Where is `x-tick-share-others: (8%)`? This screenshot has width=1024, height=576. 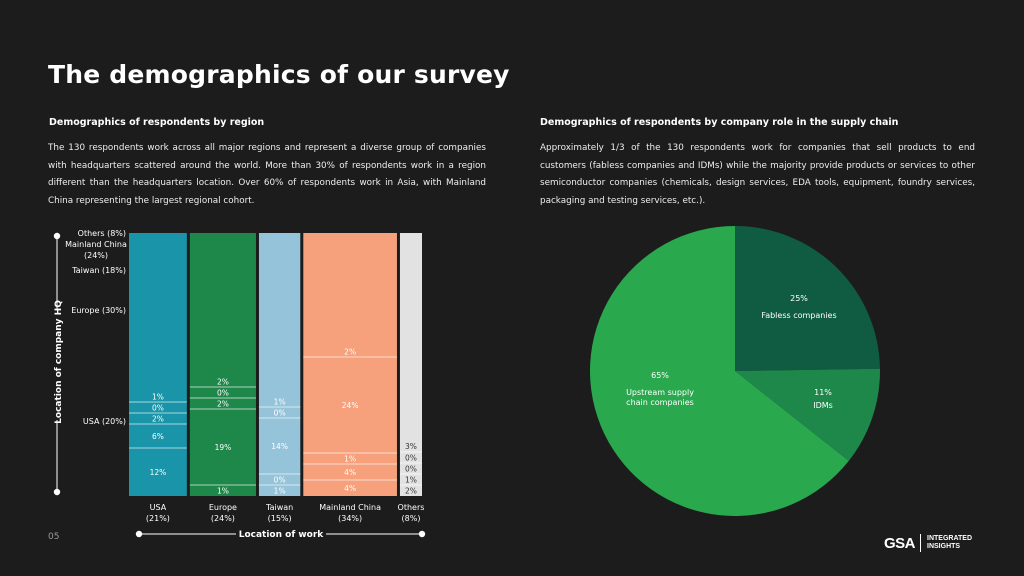
x-tick-share-others: (8%) is located at coordinates (411, 518).